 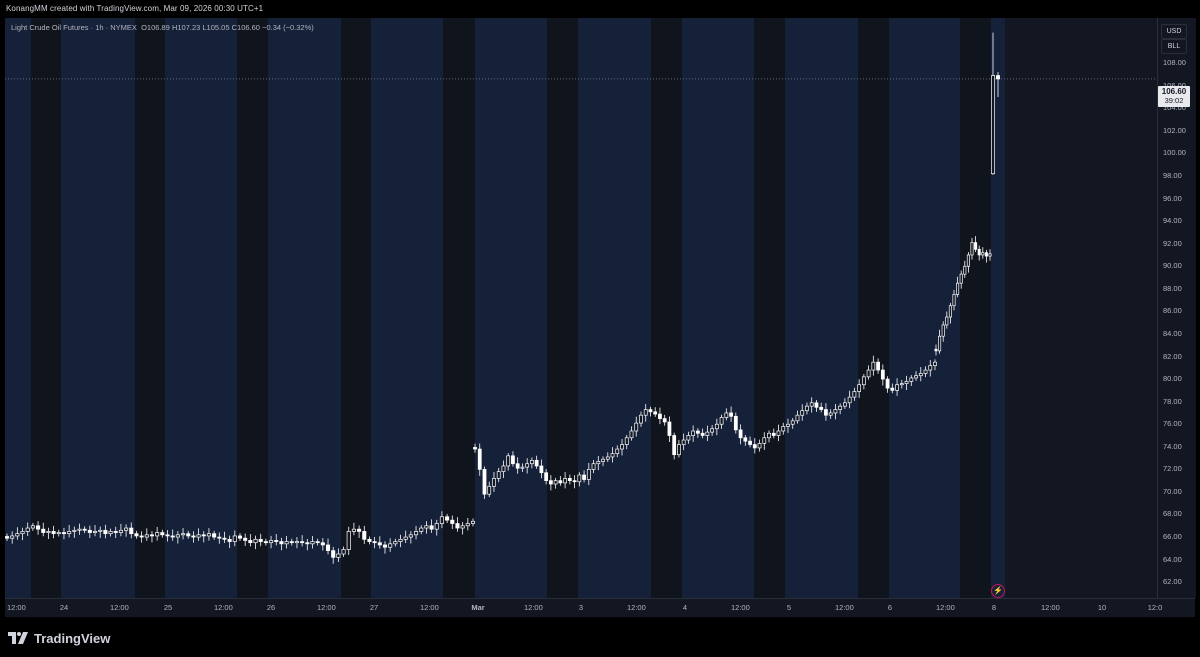 I want to click on price-tick-label: 104.00, so click(x=1174, y=108).